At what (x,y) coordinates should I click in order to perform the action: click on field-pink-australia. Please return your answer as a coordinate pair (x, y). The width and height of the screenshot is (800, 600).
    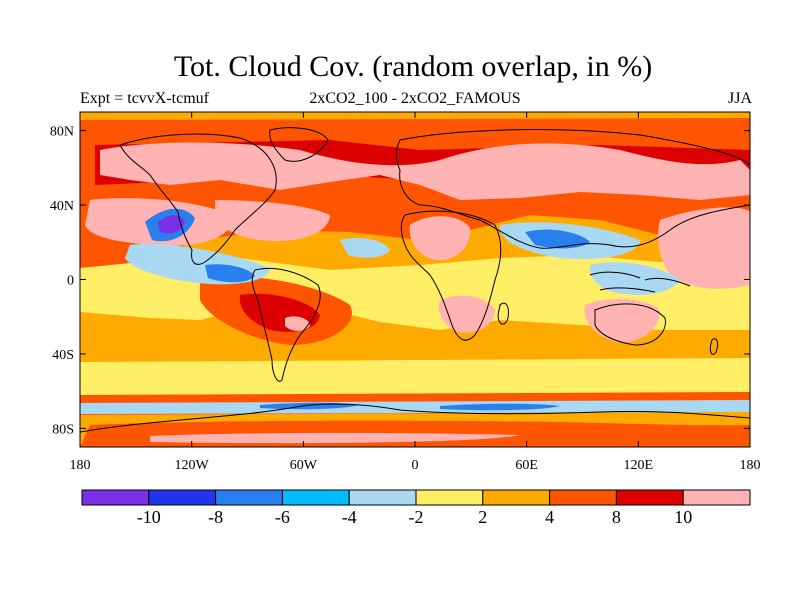
    Looking at the image, I should click on (622, 320).